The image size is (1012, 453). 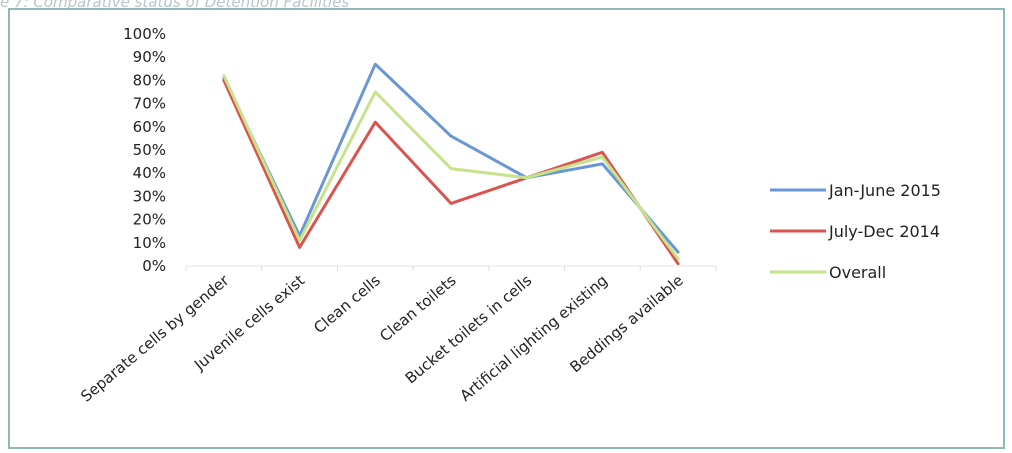 I want to click on y-tick-label: 100%, so click(x=144, y=34).